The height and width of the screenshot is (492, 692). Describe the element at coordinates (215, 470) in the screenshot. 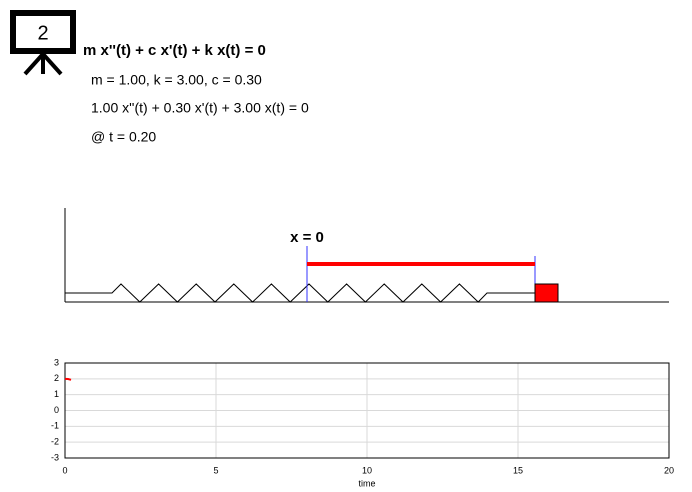

I see `x-tick-label: 5` at that location.